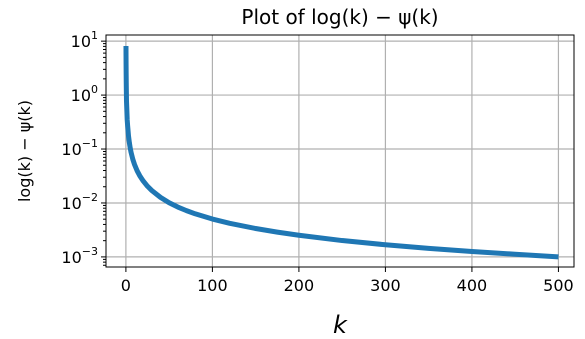  Describe the element at coordinates (558, 285) in the screenshot. I see `x-tick-label: 500` at that location.